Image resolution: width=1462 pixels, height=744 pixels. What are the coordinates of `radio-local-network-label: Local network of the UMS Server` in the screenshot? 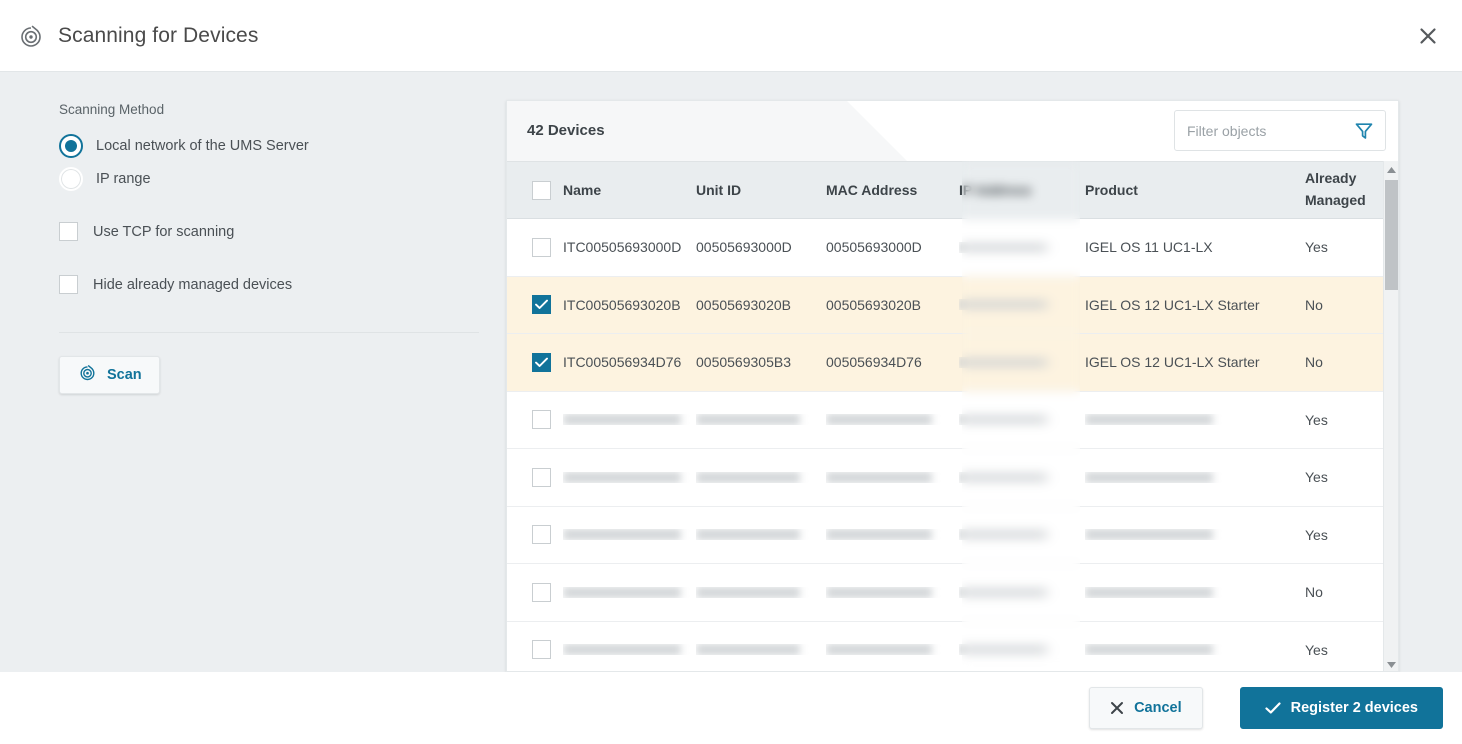 It's located at (202, 146).